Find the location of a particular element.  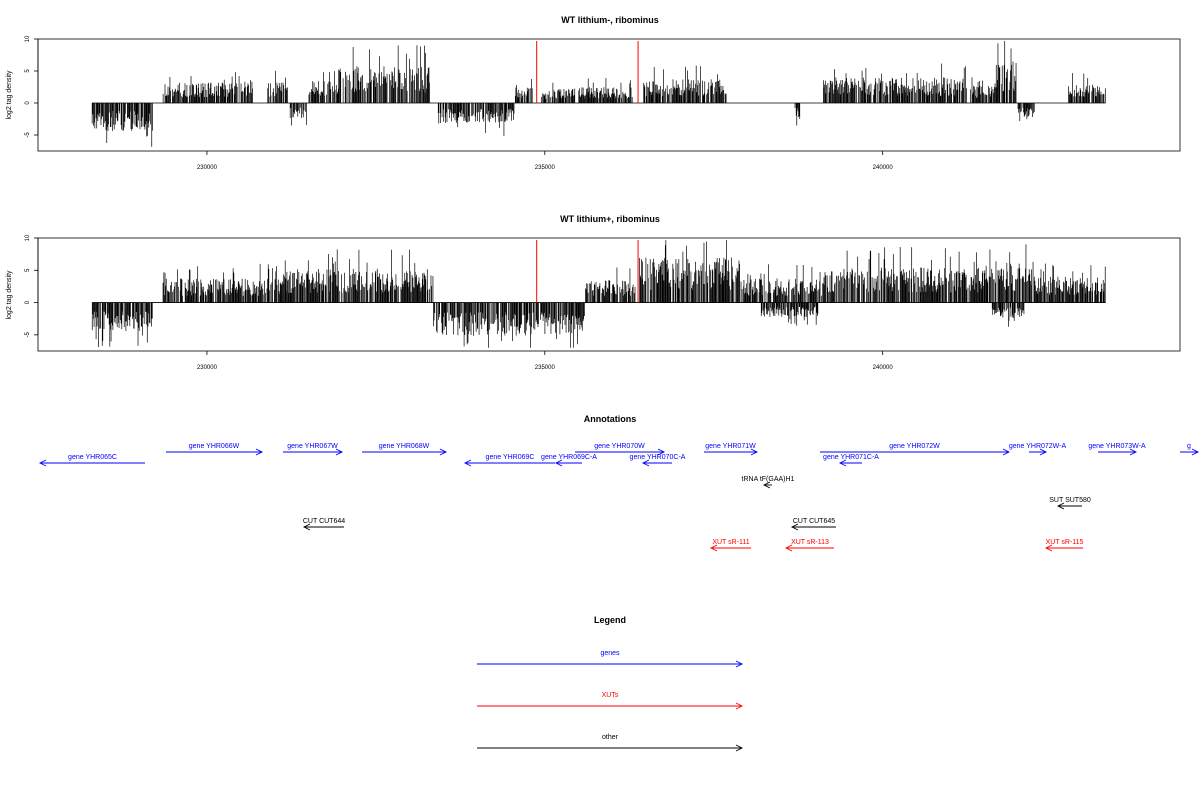

annotation-label: CUT CUT645 is located at coordinates (814, 521).